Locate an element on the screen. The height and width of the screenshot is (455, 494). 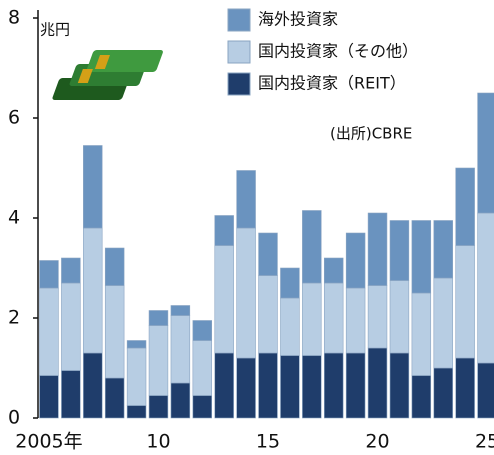
x-tick-label: 2005年 is located at coordinates (48, 442).